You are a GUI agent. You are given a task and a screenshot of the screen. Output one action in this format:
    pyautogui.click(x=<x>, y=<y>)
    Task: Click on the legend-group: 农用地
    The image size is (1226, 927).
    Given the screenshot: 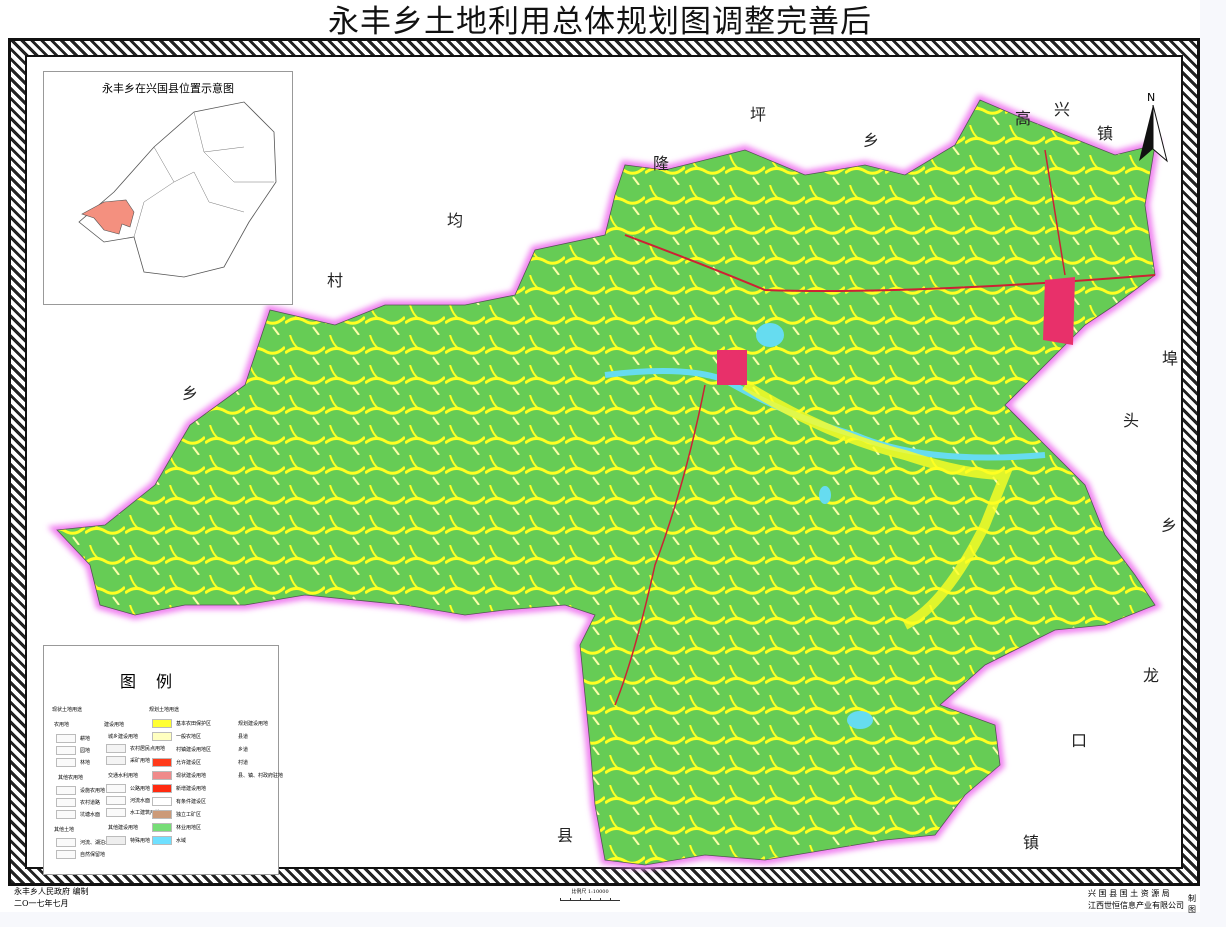 What is the action you would take?
    pyautogui.click(x=61, y=724)
    